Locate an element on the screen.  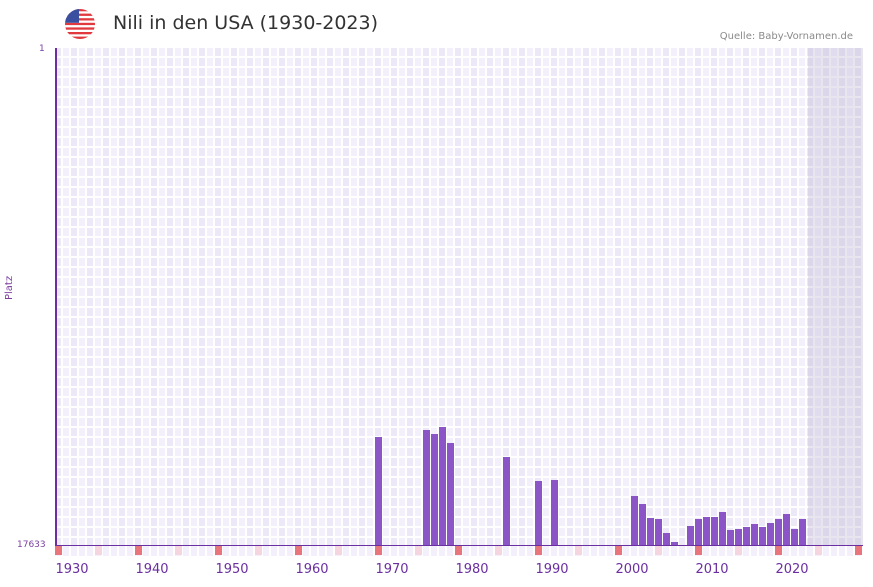
xtick-1980: 1980 is located at coordinates (472, 569).